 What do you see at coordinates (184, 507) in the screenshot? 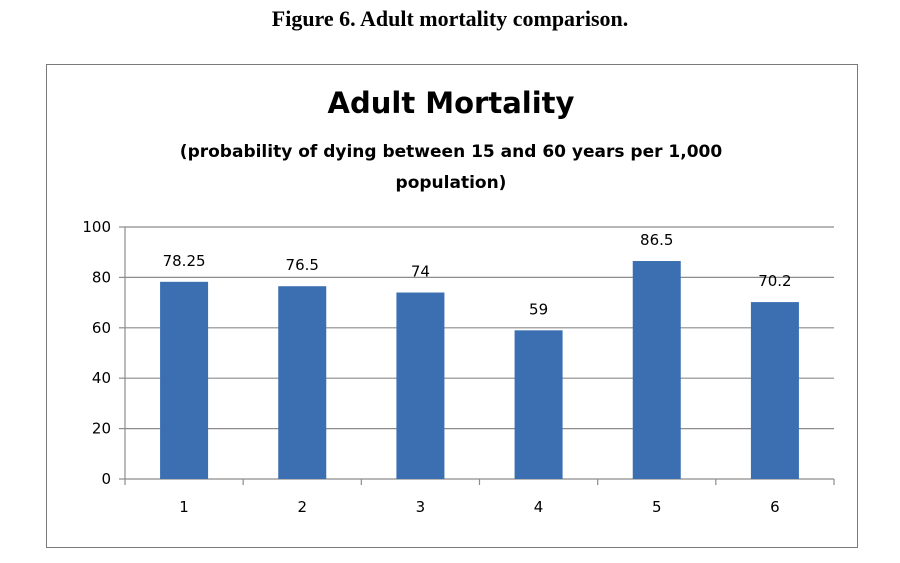
I see `x-tick-label: 1` at bounding box center [184, 507].